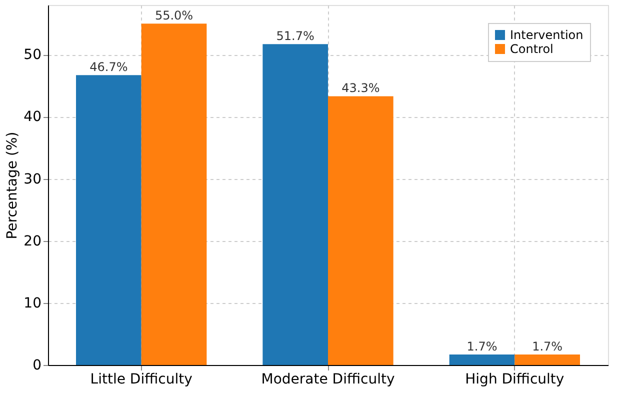 This screenshot has width=642, height=419. I want to click on y-axis-title: Percentage (%), so click(12, 186).